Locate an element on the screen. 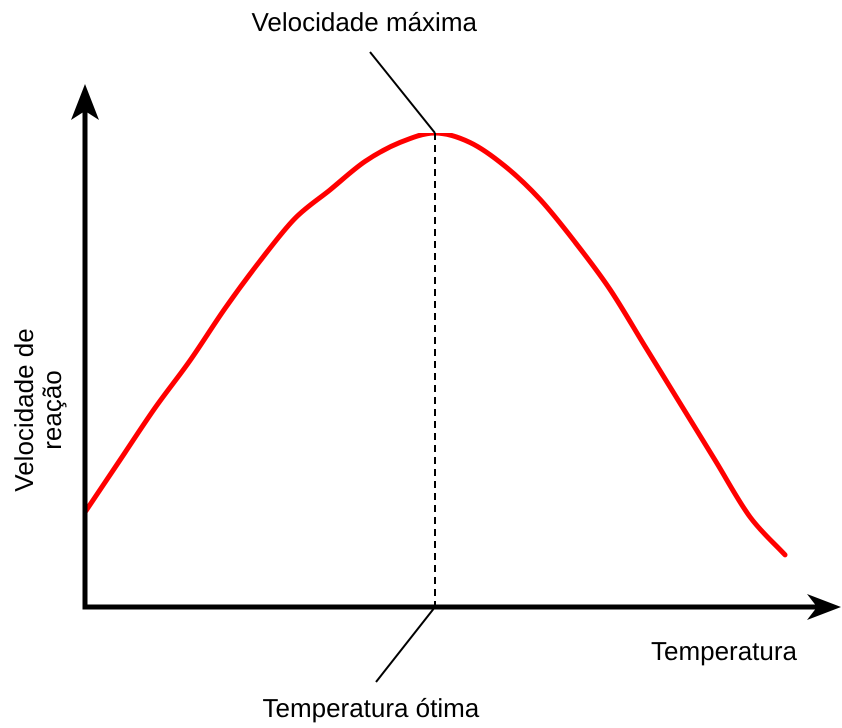  text: Velocidade máxima is located at coordinates (364, 22).